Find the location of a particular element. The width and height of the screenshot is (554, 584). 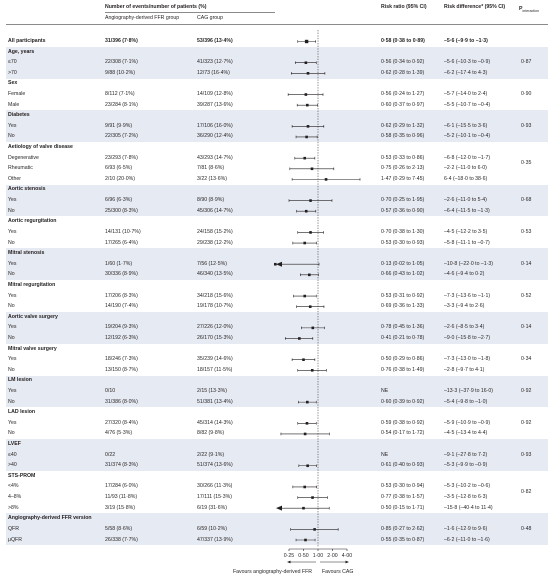

risk-difference: –5·3 (–9·9 to –0·9) is located at coordinates (466, 465).